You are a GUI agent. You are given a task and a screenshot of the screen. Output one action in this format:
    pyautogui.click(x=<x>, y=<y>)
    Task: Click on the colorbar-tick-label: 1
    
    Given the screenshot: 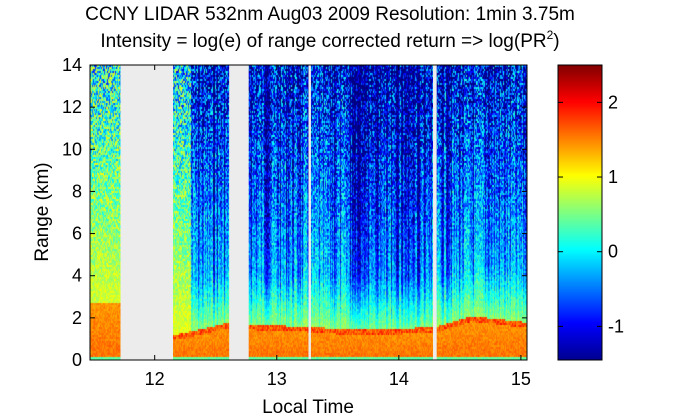 What is the action you would take?
    pyautogui.click(x=613, y=177)
    